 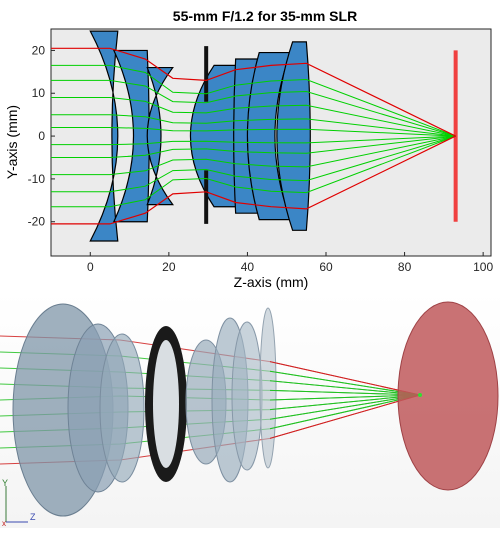 I want to click on 3d-axis-y-label: Y, so click(x=5, y=483).